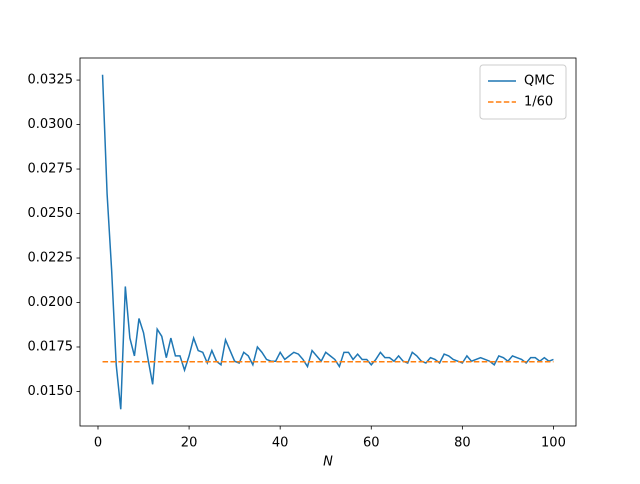  What do you see at coordinates (98, 443) in the screenshot?
I see `x-tick-label: 0` at bounding box center [98, 443].